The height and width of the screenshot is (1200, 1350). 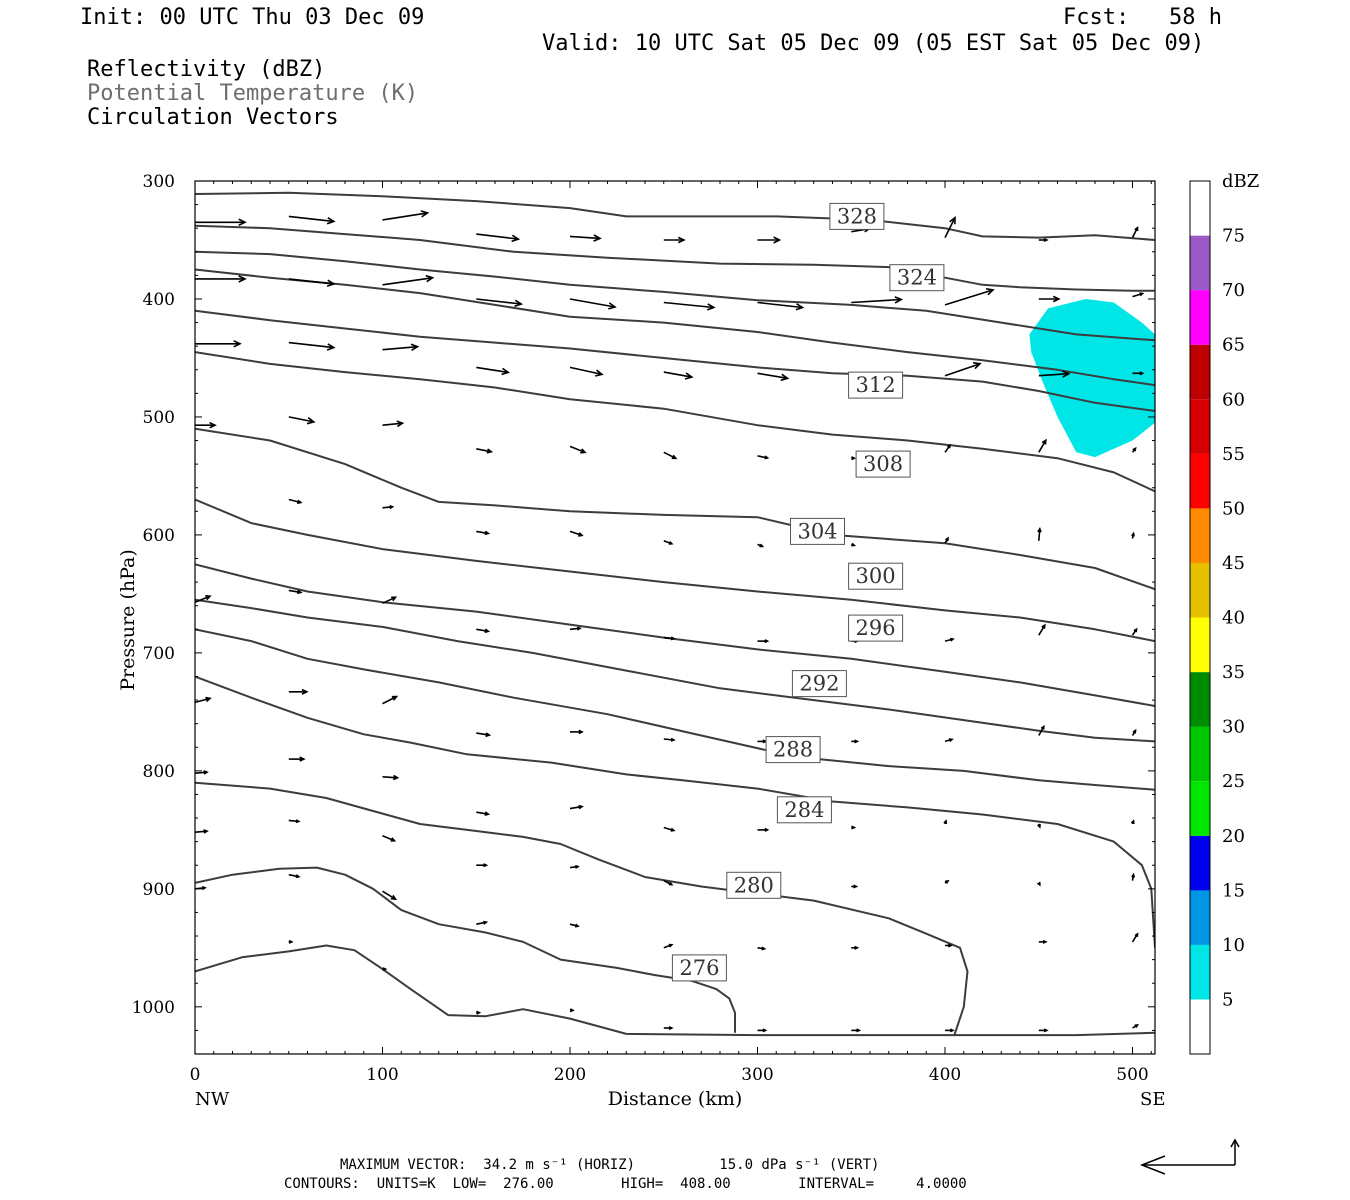 I want to click on y-tick-label: 300, so click(x=159, y=182).